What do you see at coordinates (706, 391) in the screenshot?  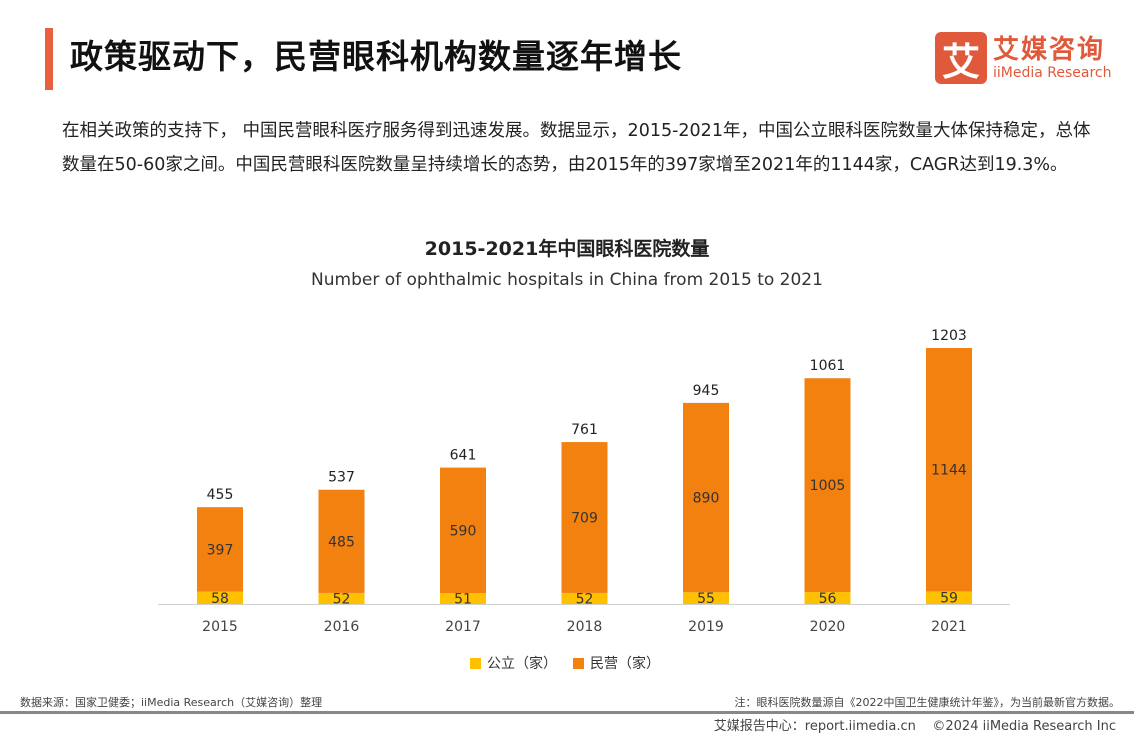 I see `total-label: 945` at bounding box center [706, 391].